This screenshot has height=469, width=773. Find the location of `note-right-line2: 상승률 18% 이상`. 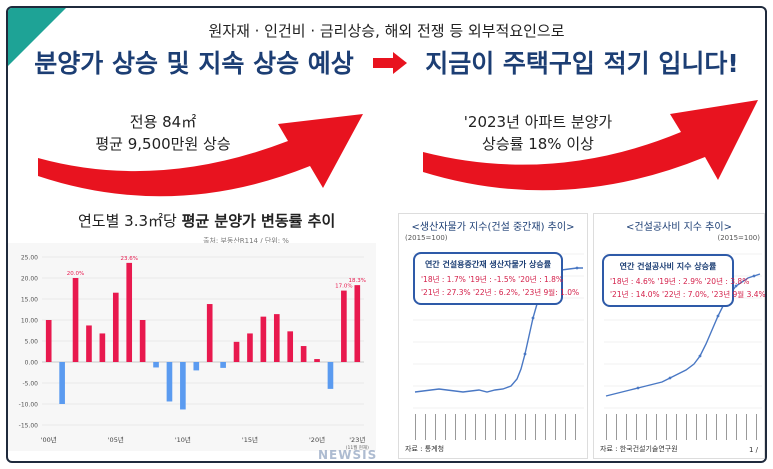

note-right-line2: 상승률 18% 이상 is located at coordinates (538, 144).